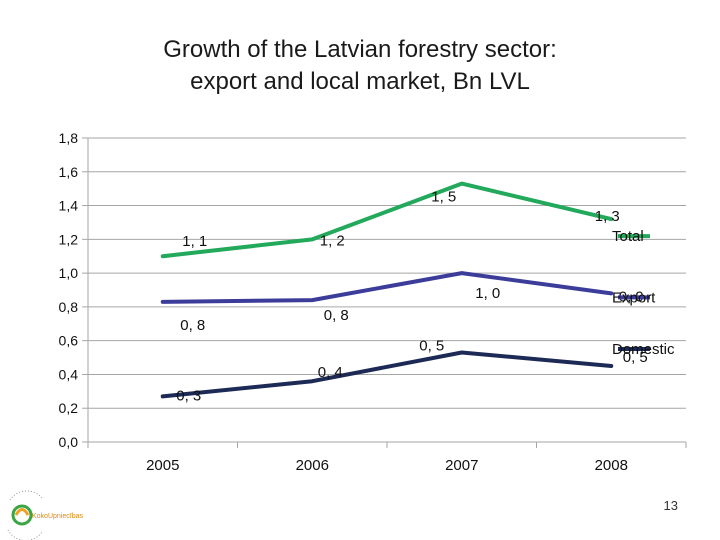 Image resolution: width=720 pixels, height=540 pixels. I want to click on x-tick-label: 2006, so click(312, 465).